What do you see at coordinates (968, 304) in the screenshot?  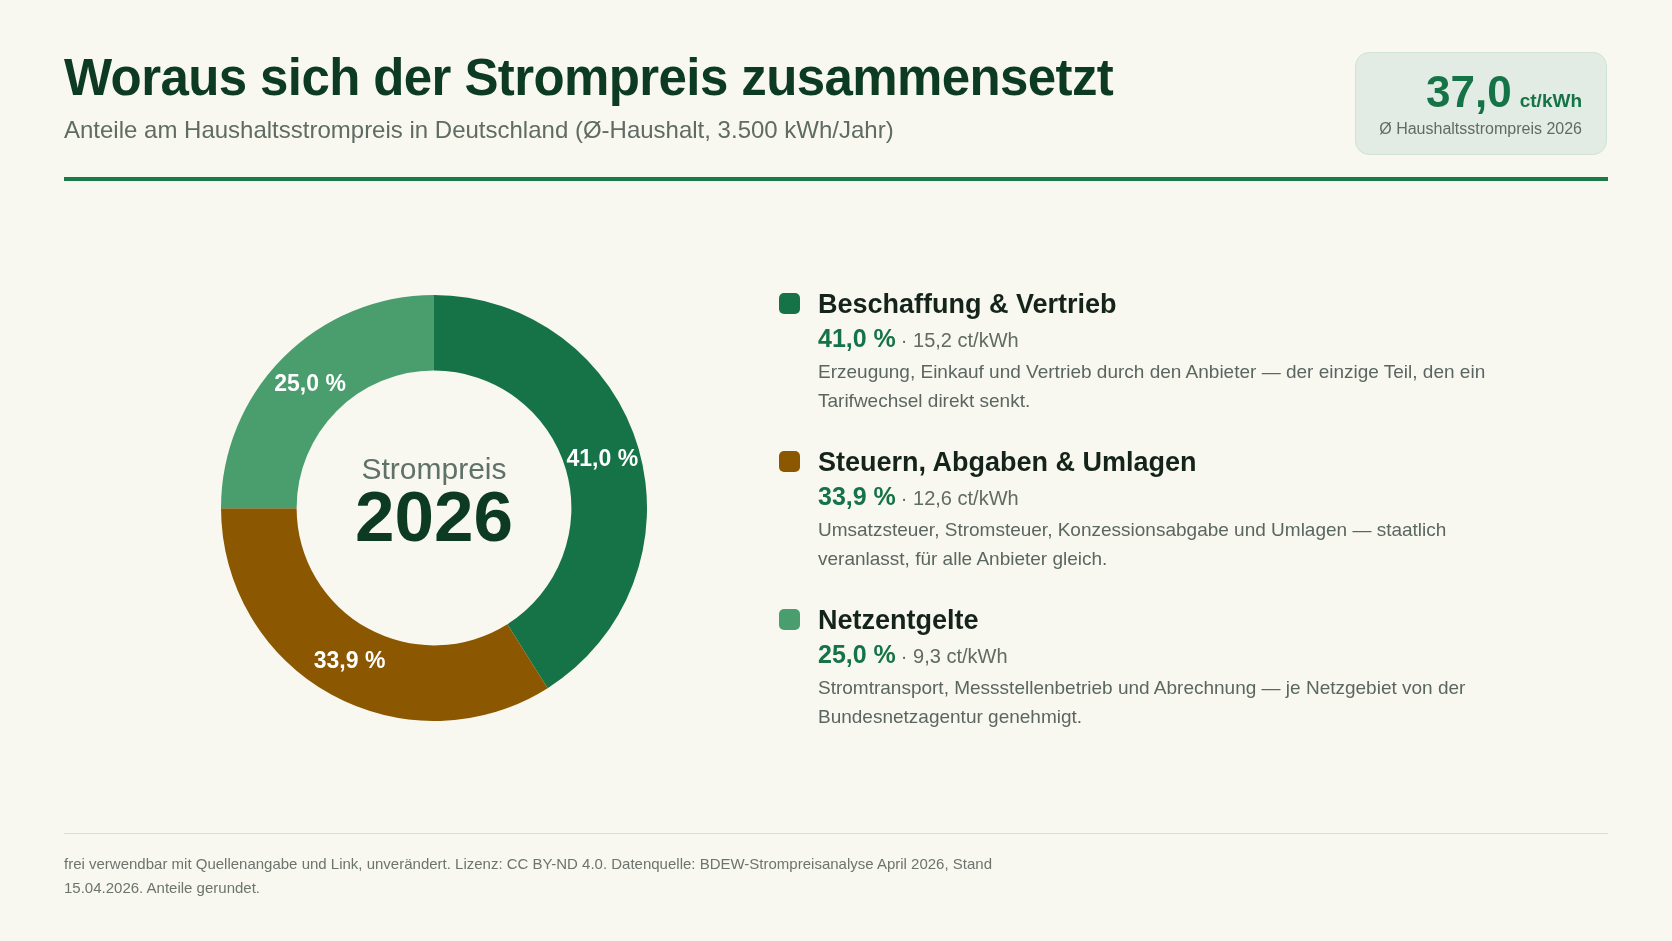 I see `legend-label: Beschaffung & Vertrieb` at bounding box center [968, 304].